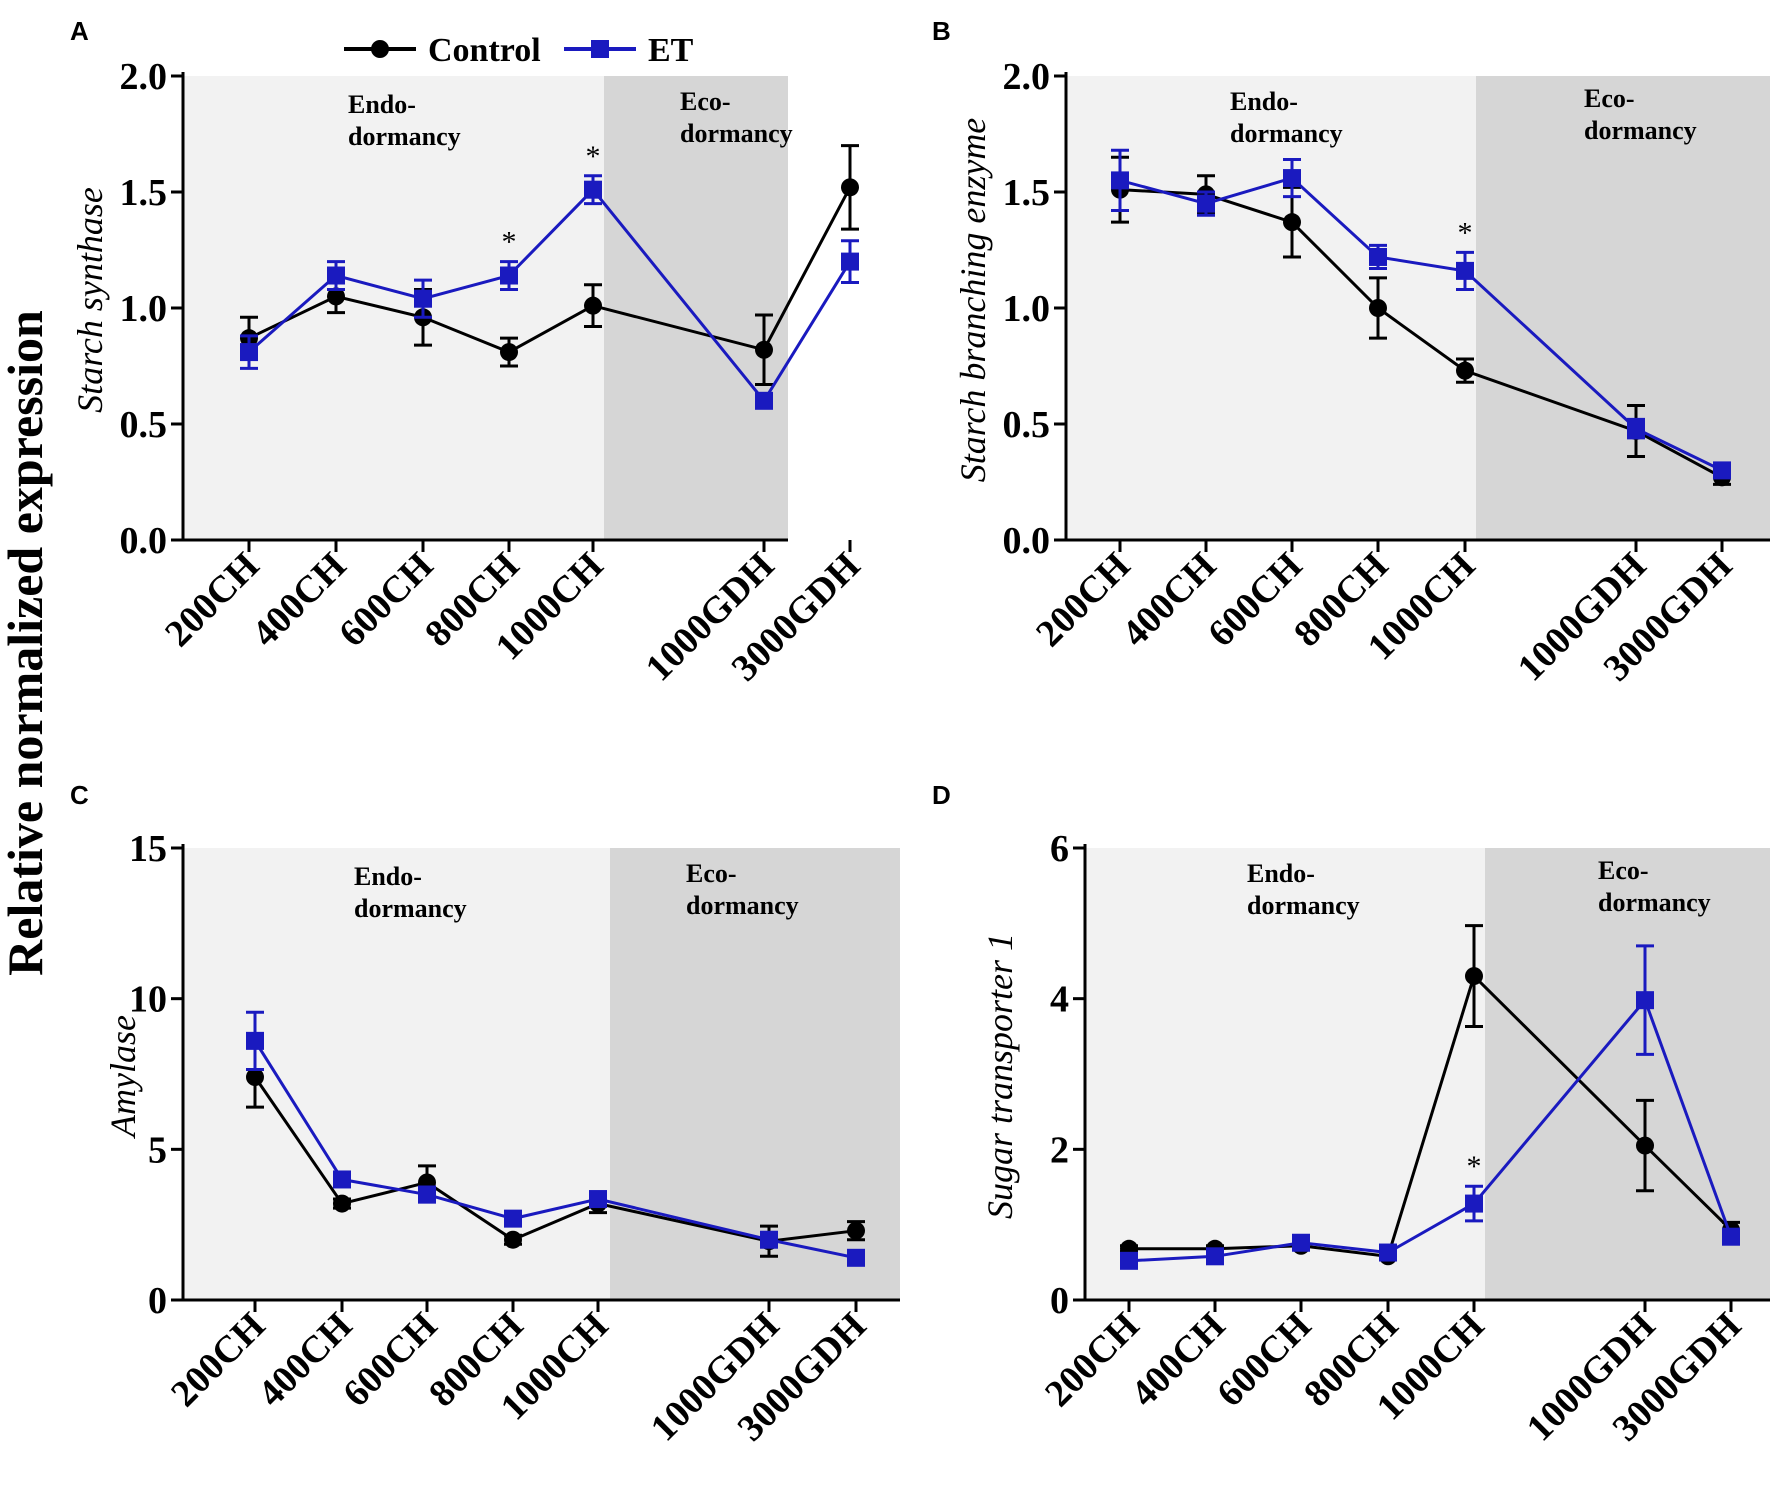 Image resolution: width=1775 pixels, height=1487 pixels. I want to click on y-axis-label: Sugar transporter 1, so click(1000, 1076).